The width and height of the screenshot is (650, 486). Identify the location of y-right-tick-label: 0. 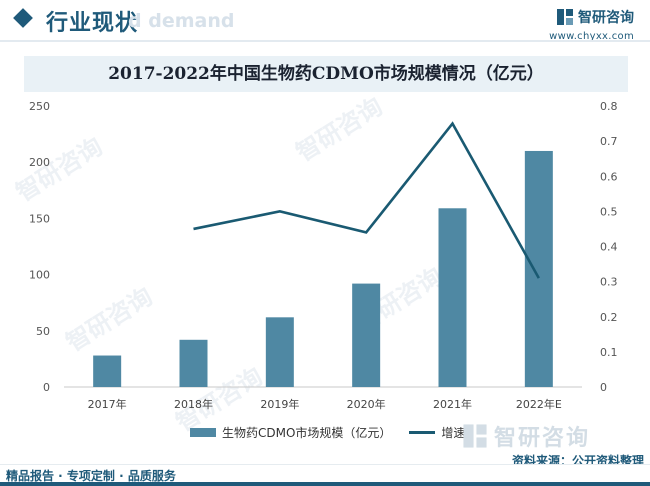
(603, 387).